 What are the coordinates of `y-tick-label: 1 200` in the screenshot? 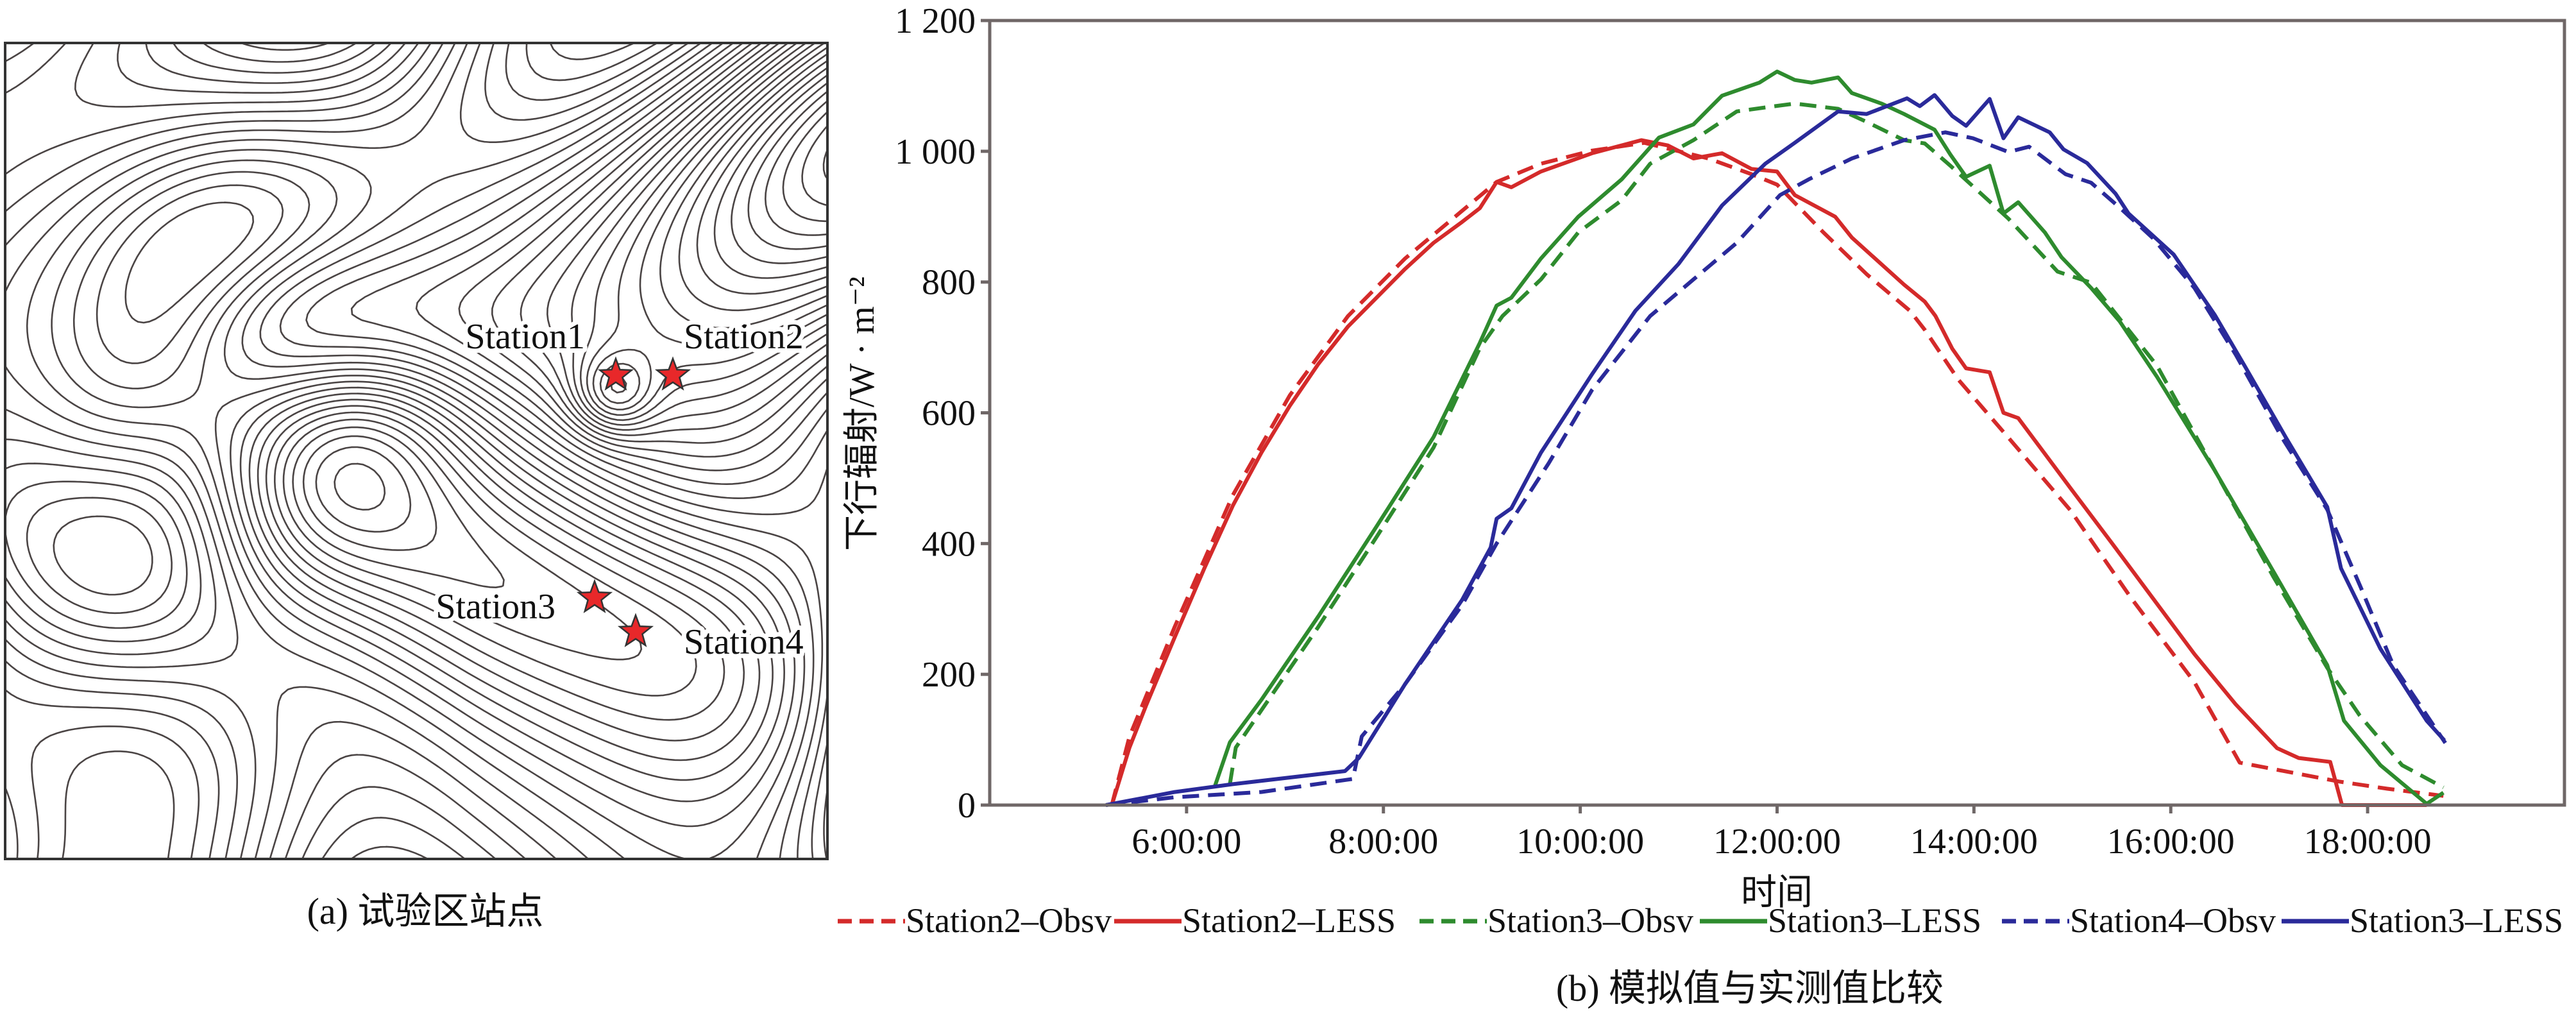 It's located at (935, 21).